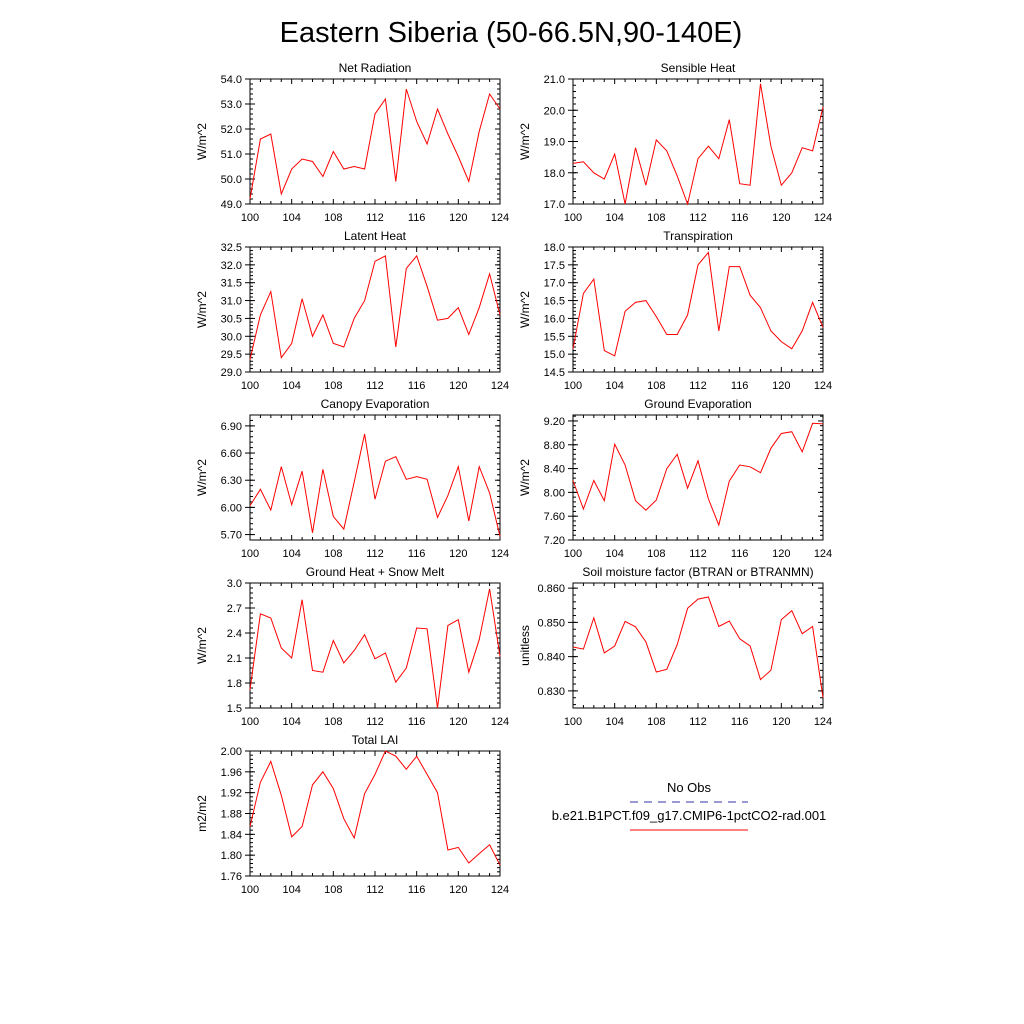 This screenshot has width=1024, height=1024. Describe the element at coordinates (231, 80) in the screenshot. I see `y-tick-label: 54.0` at that location.